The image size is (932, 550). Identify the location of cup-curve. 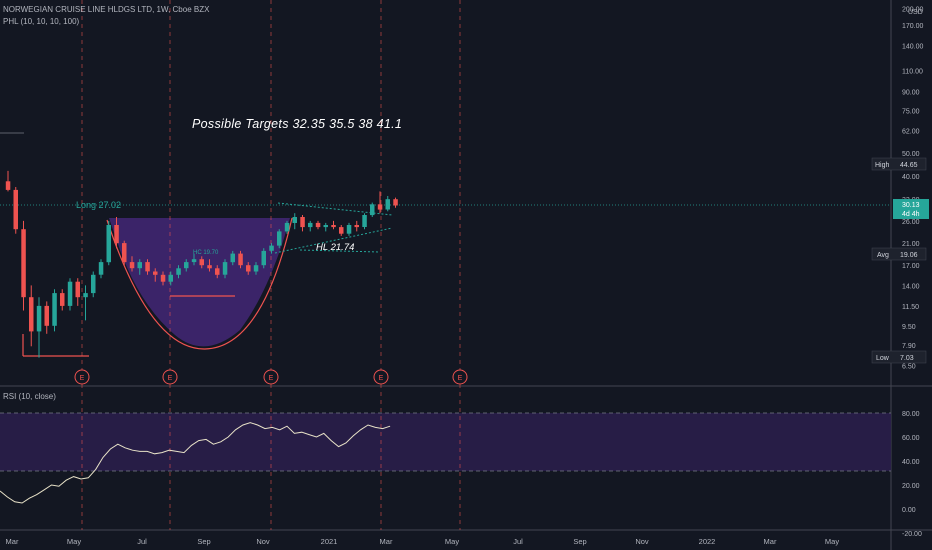
(199, 283).